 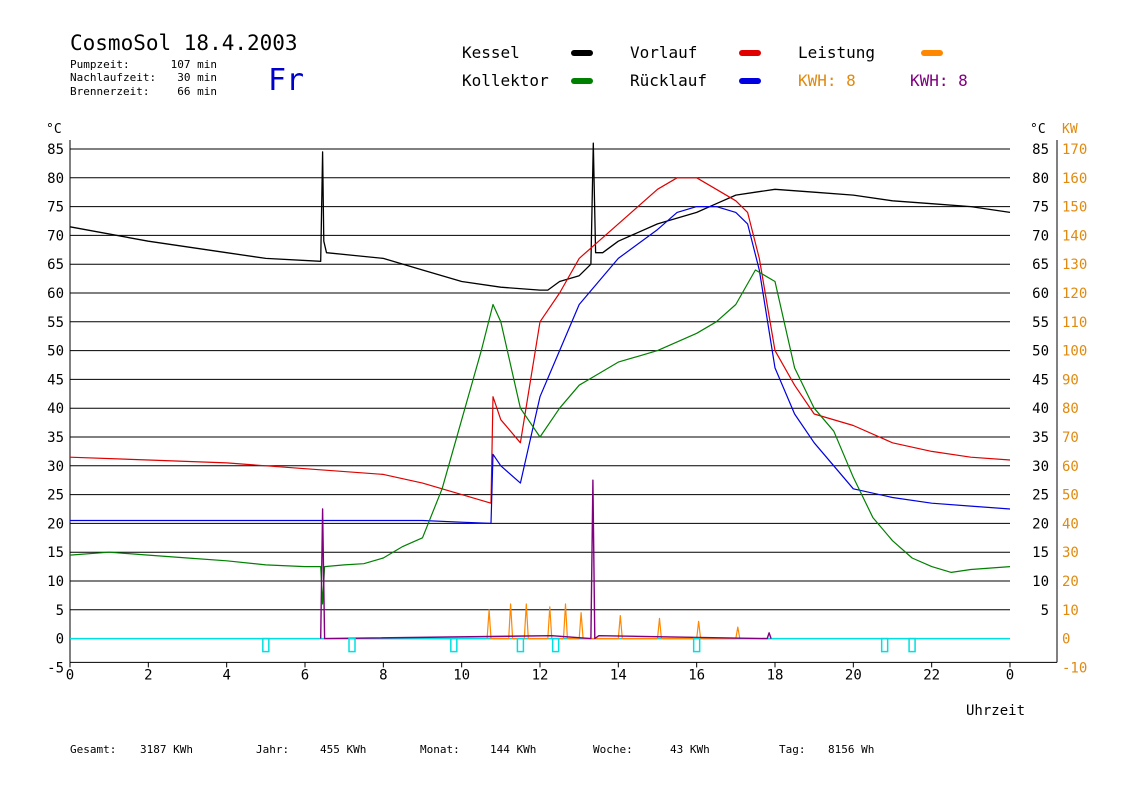 I want to click on y-tick-label-left: 65, so click(x=55, y=265).